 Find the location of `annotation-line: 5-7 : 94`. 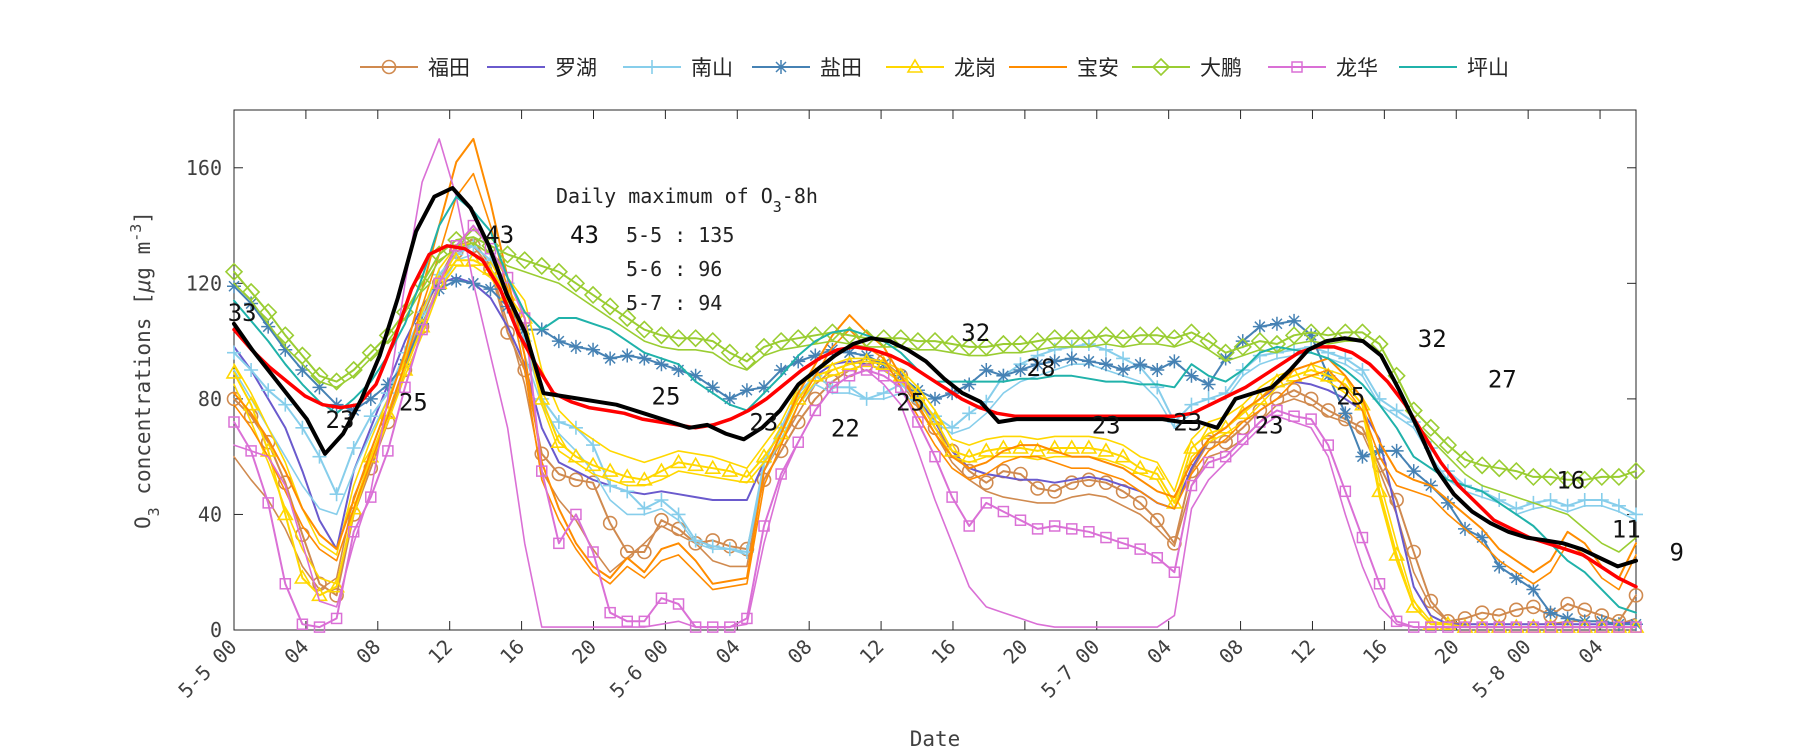

annotation-line: 5-7 : 94 is located at coordinates (674, 303).